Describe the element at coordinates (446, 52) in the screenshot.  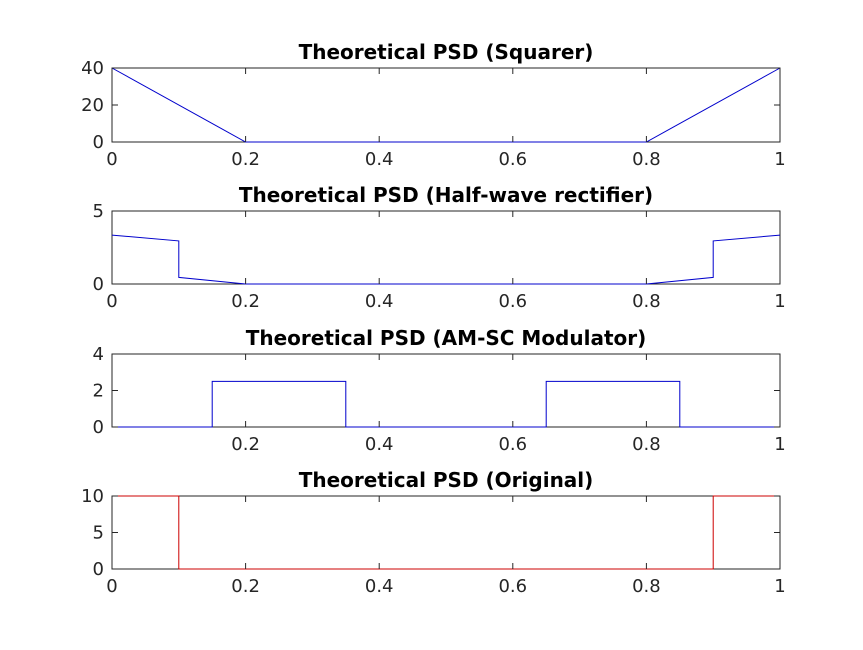
I see `subplot-title: Theoretical PSD (Squarer)` at that location.